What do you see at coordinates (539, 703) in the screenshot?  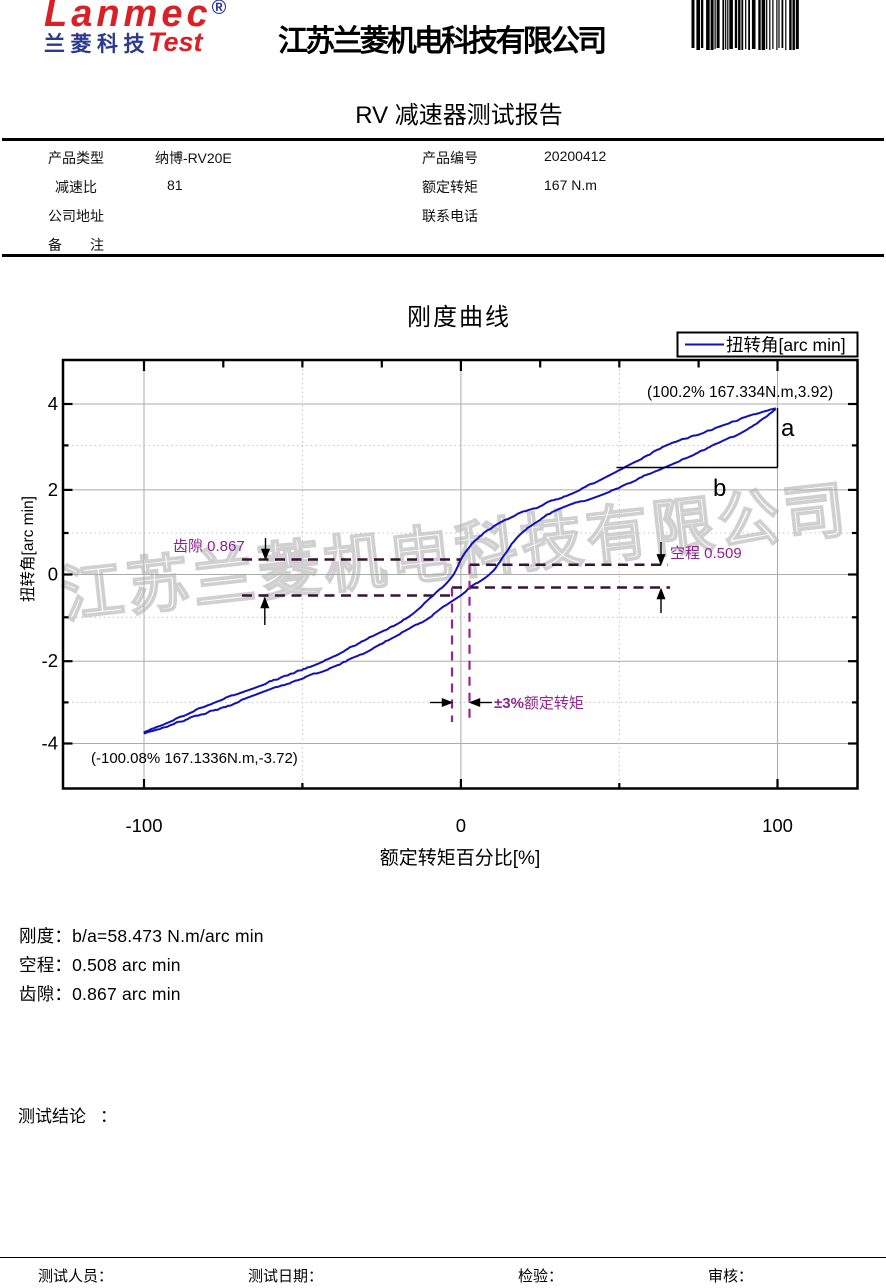 I see `svg-text: ±3%额定转矩` at bounding box center [539, 703].